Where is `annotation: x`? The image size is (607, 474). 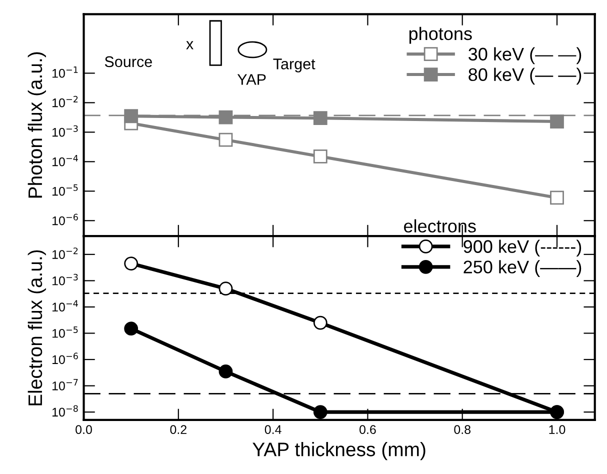 annotation: x is located at coordinates (190, 45).